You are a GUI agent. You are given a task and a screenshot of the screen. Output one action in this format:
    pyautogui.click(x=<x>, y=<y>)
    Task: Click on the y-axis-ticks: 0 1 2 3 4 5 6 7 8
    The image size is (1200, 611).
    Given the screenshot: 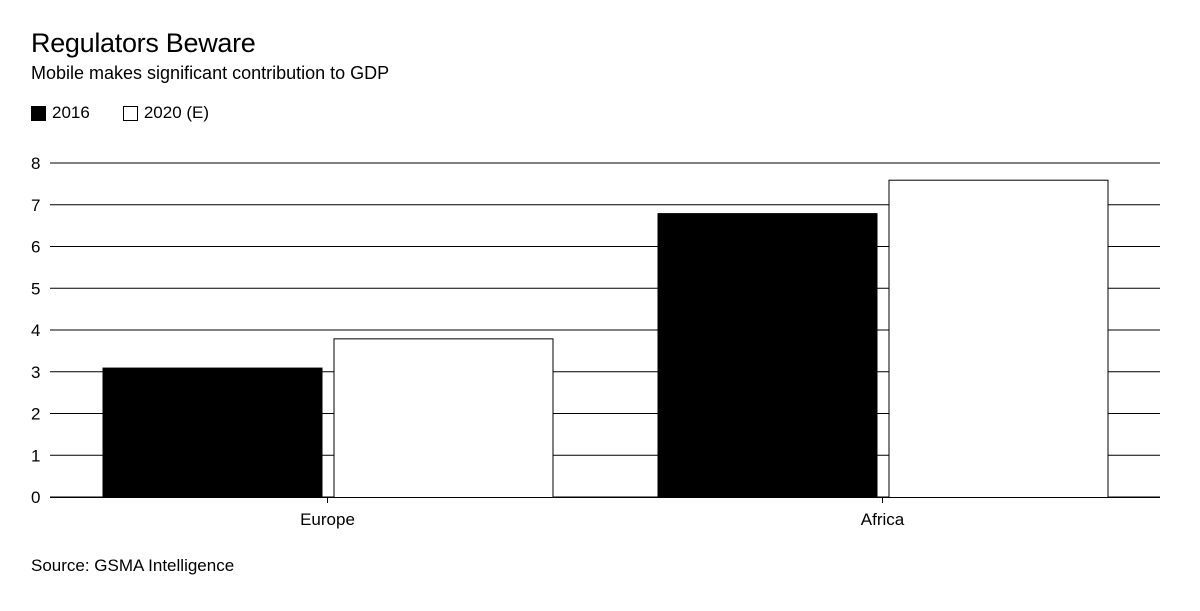 What is the action you would take?
    pyautogui.click(x=35, y=330)
    